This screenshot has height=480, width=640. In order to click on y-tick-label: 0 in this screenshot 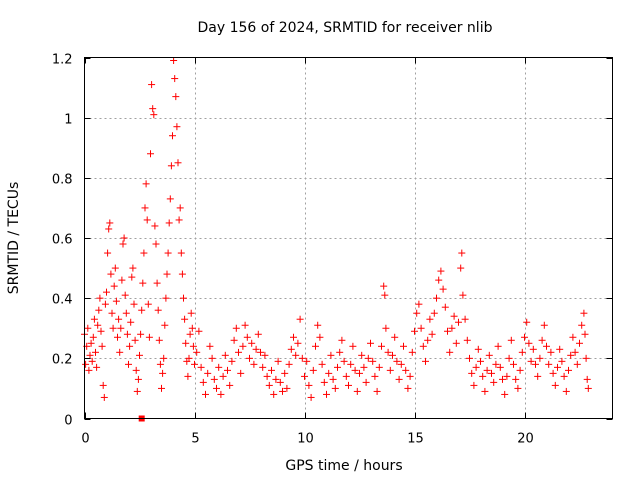, I will do `click(68, 421)`.